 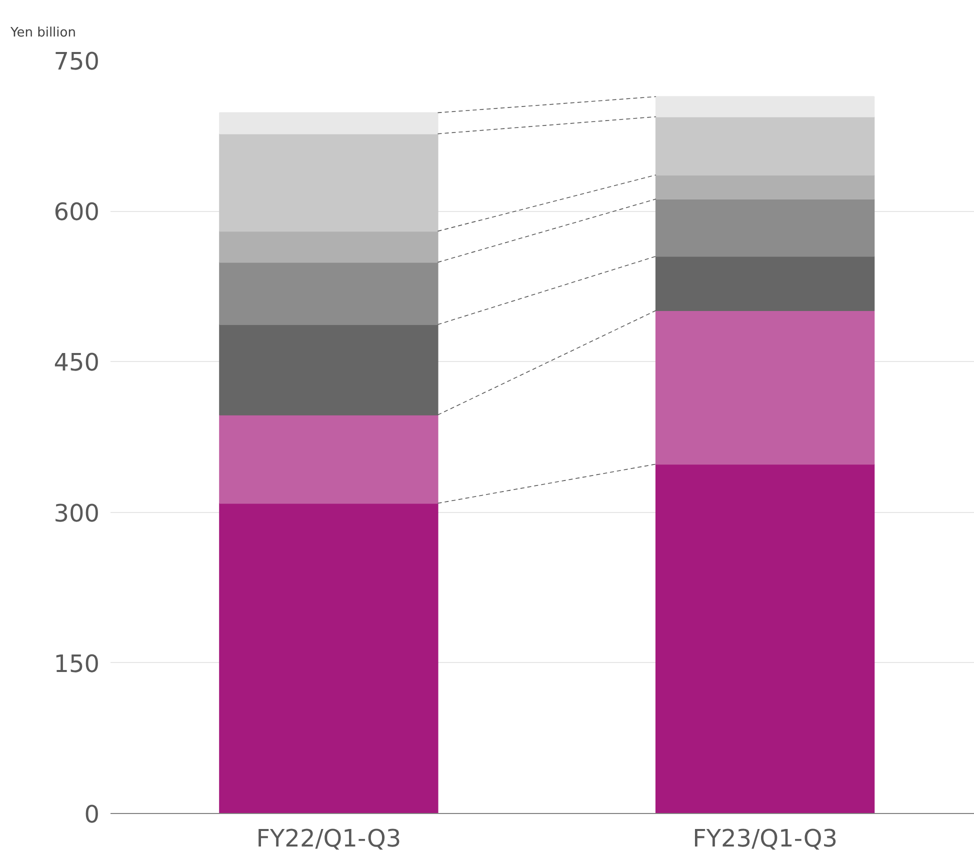 I want to click on y-tick-label: 750, so click(x=77, y=62).